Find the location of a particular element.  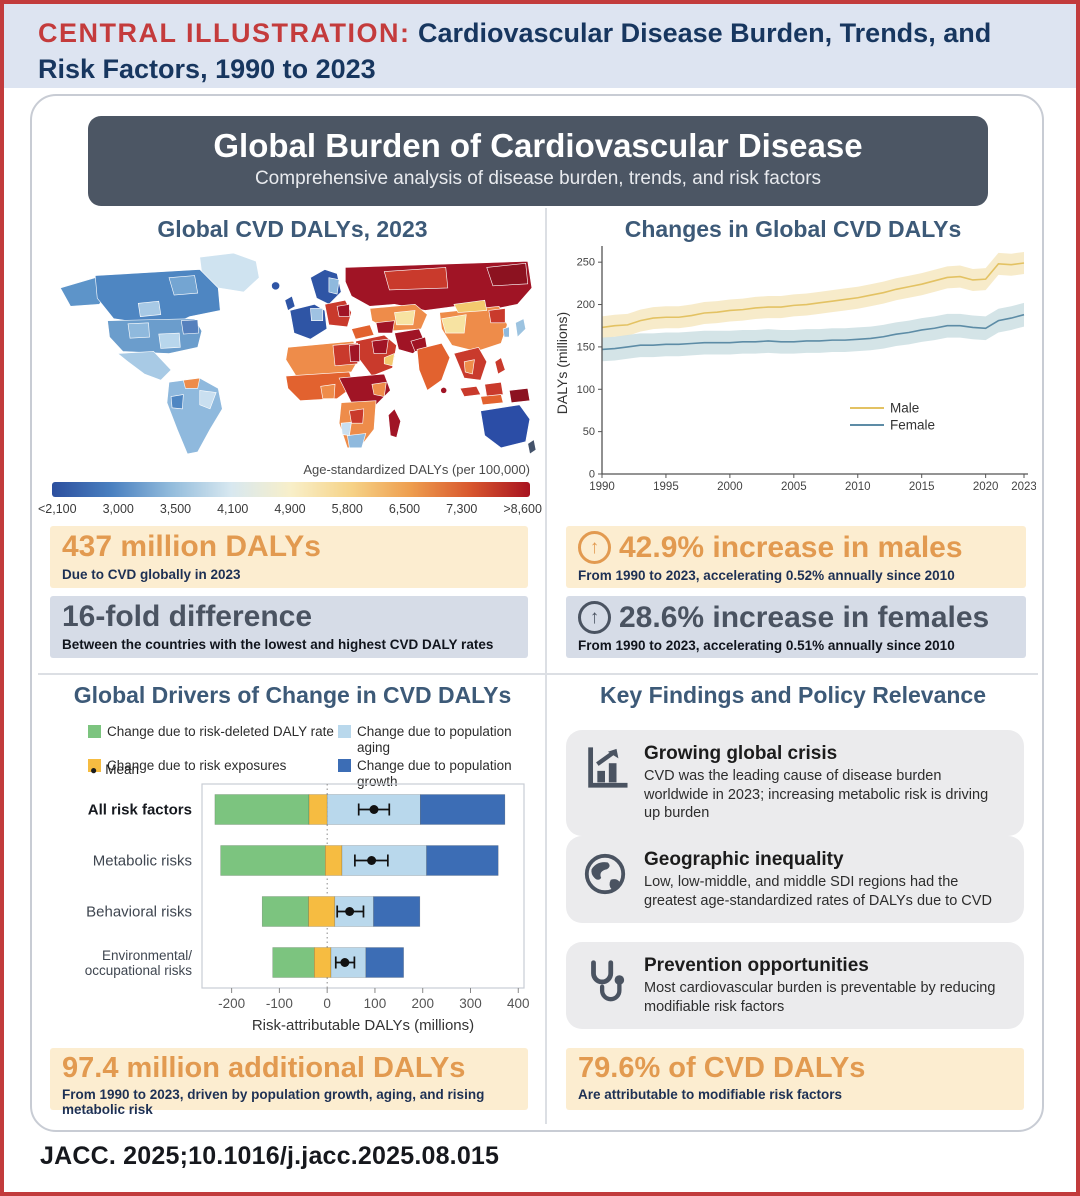

stat-fold-difference-value: 16-fold difference is located at coordinates (187, 616).